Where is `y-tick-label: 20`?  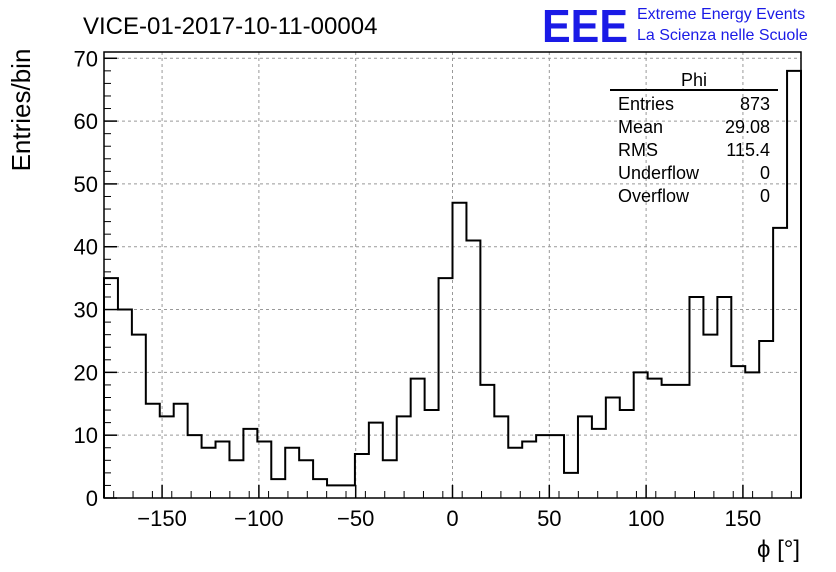
y-tick-label: 20 is located at coordinates (86, 372).